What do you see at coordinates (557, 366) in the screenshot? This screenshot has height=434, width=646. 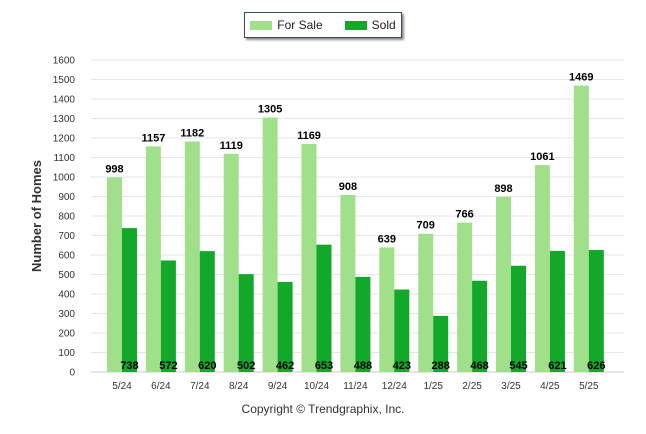 I see `data-label-sold: 621` at bounding box center [557, 366].